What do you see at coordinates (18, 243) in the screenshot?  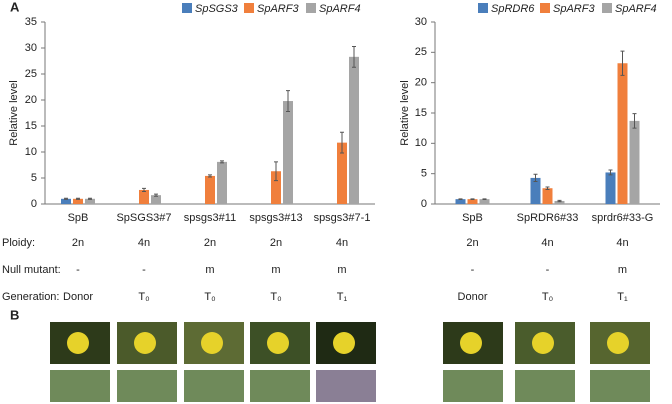 I see `row-label: Ploidy:` at bounding box center [18, 243].